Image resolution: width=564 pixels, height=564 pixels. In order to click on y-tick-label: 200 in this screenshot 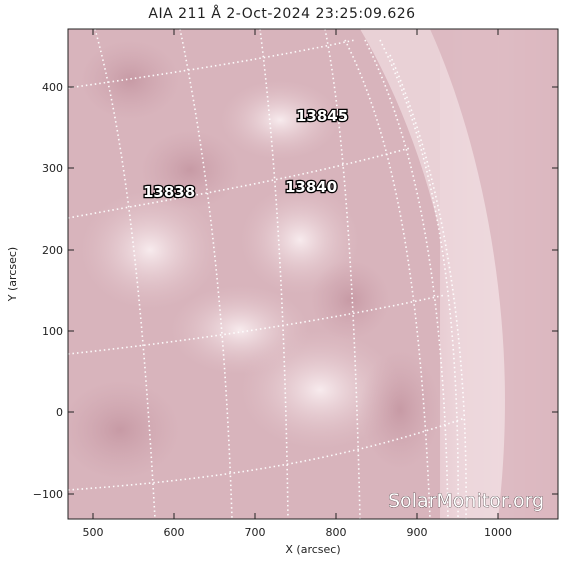, I will do `click(52, 250)`.